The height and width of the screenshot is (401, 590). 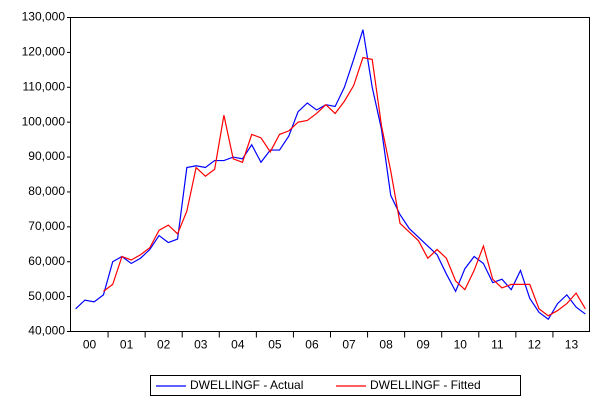 I want to click on y-tick-label: 60,000, so click(x=46, y=261).